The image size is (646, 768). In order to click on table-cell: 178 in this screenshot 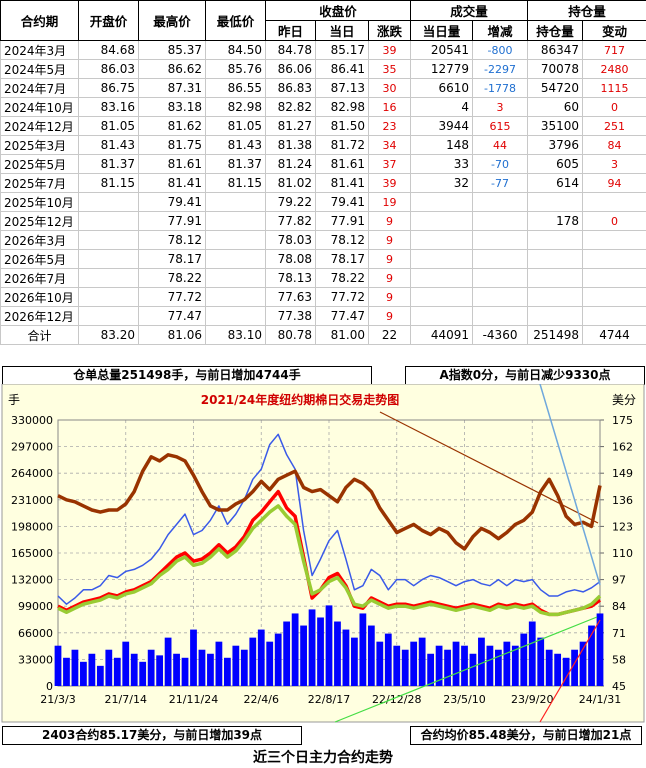, I will do `click(555, 221)`.